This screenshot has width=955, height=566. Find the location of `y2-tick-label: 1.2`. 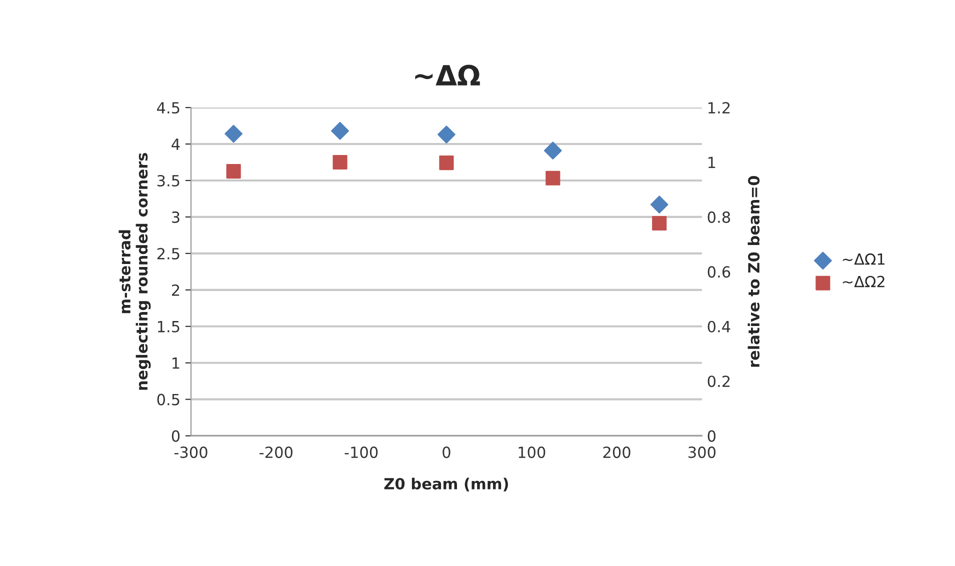

y2-tick-label: 1.2 is located at coordinates (719, 108).